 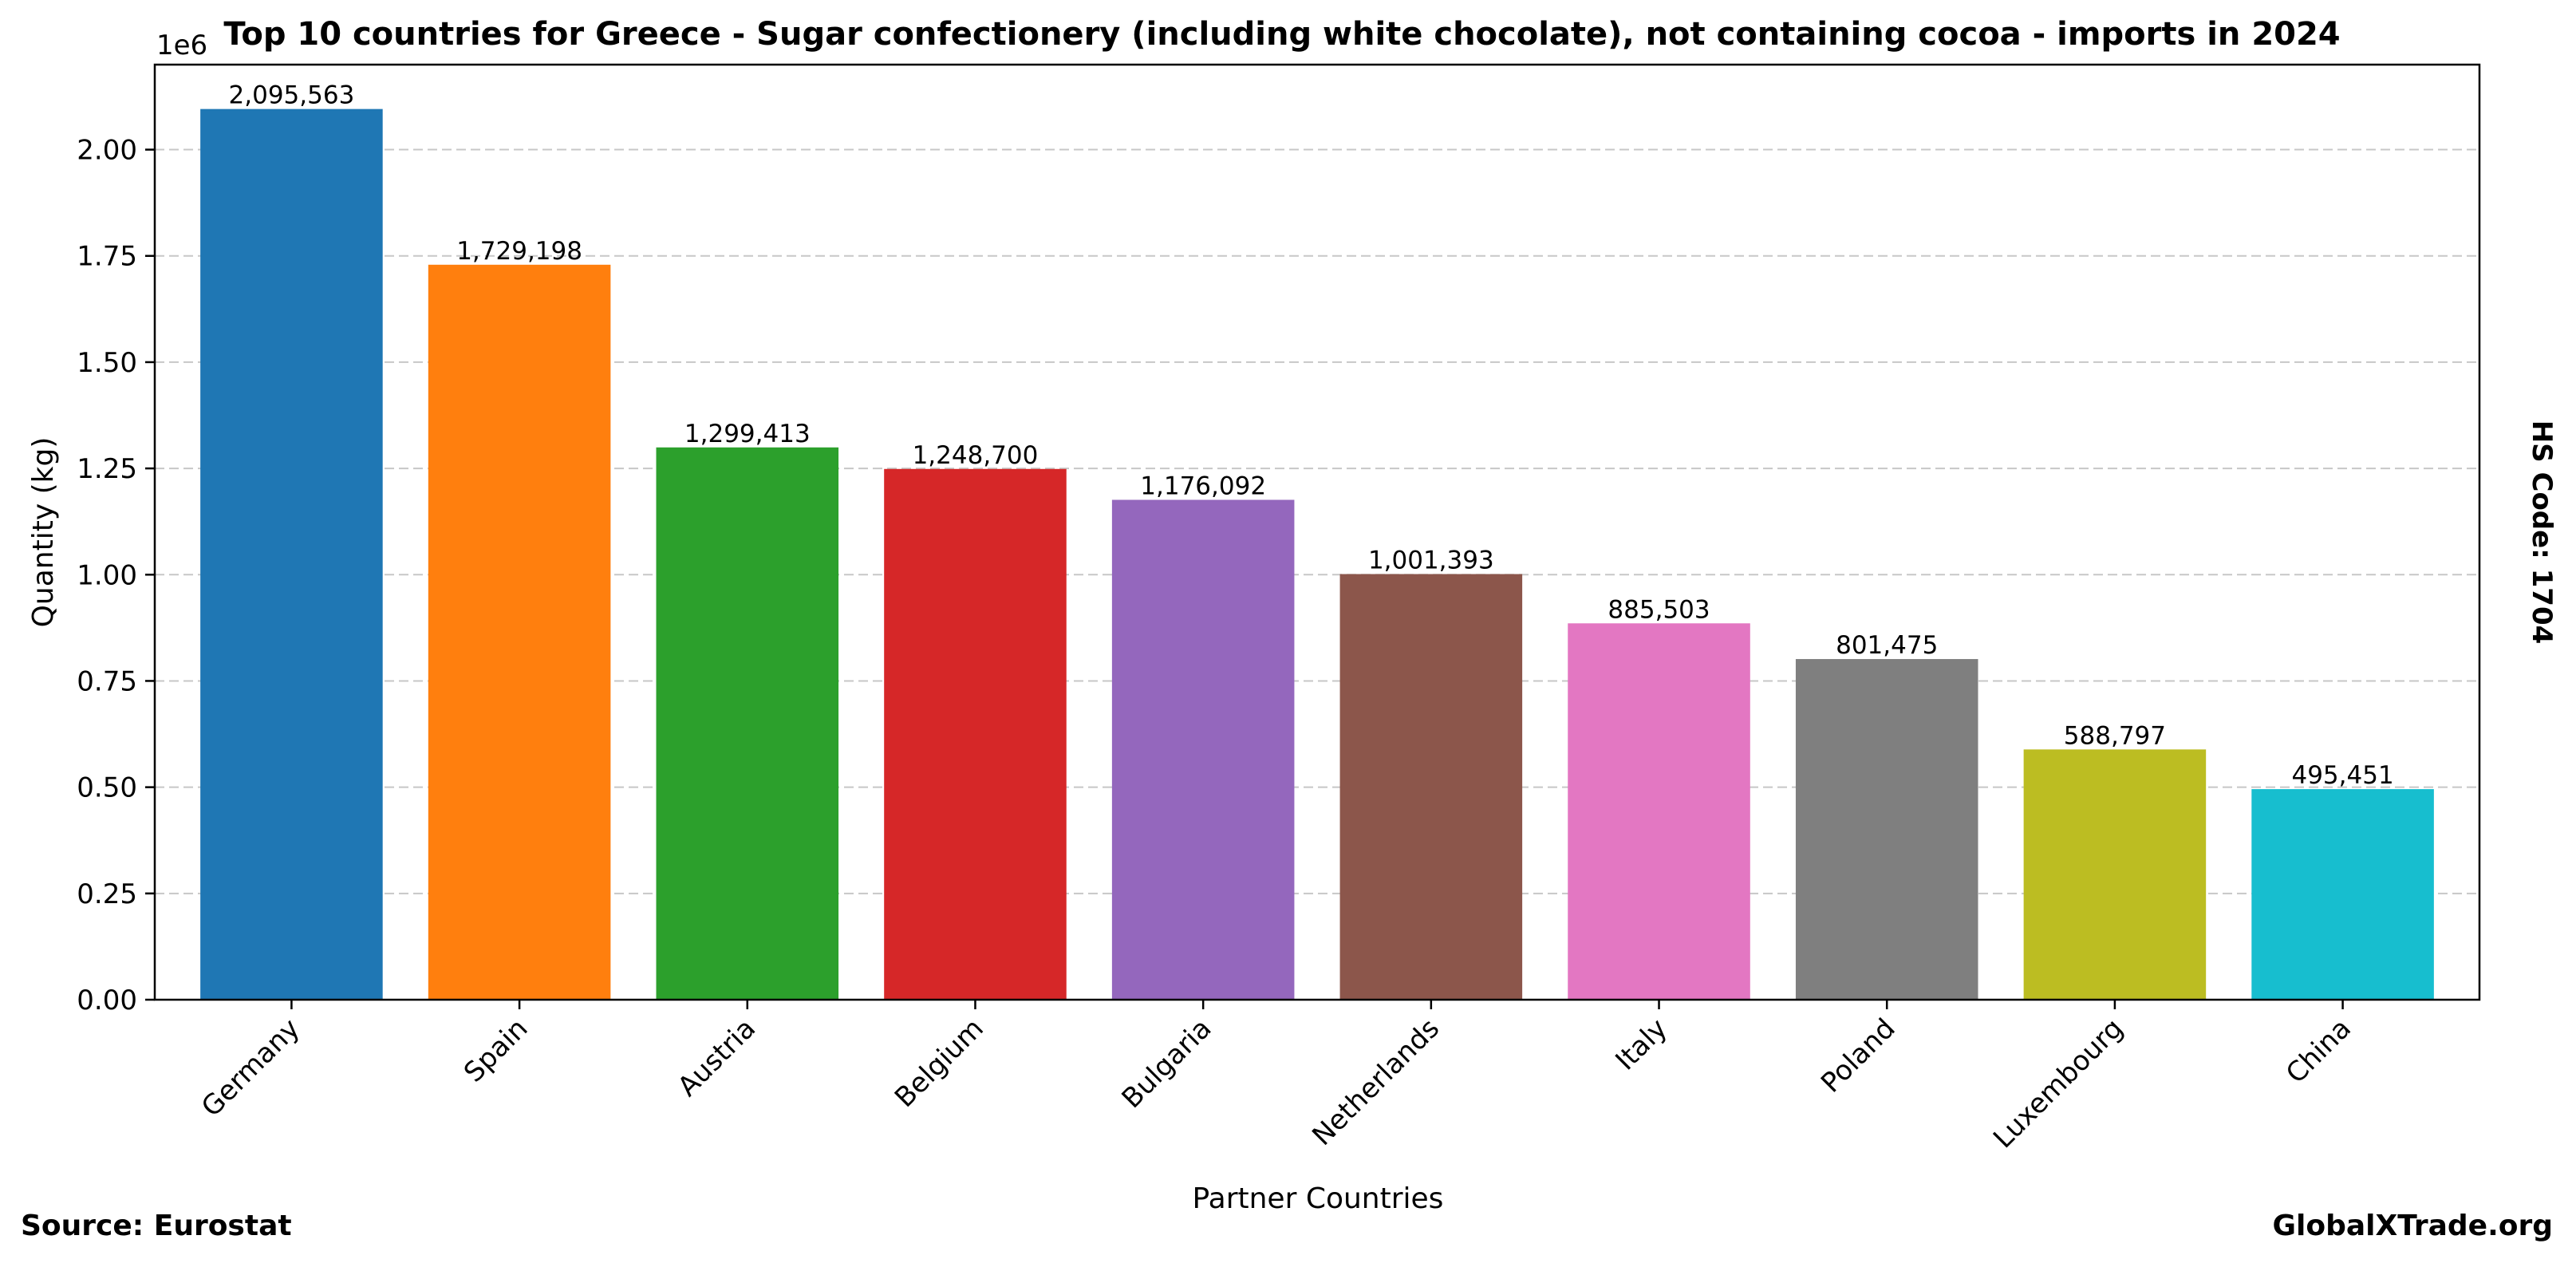 I want to click on bar-bulgaria, so click(x=1203, y=749).